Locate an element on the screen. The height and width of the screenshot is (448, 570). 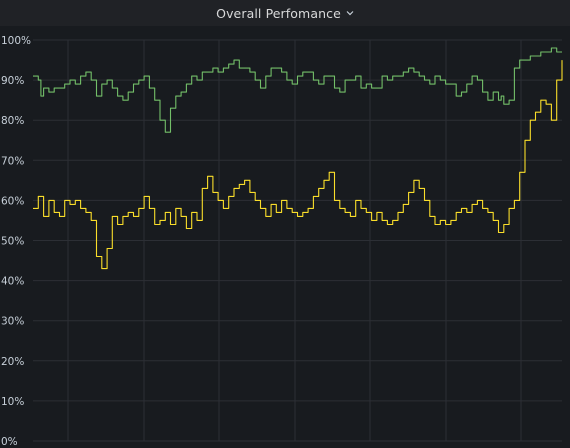
y-tick-label: 50% is located at coordinates (12, 242).